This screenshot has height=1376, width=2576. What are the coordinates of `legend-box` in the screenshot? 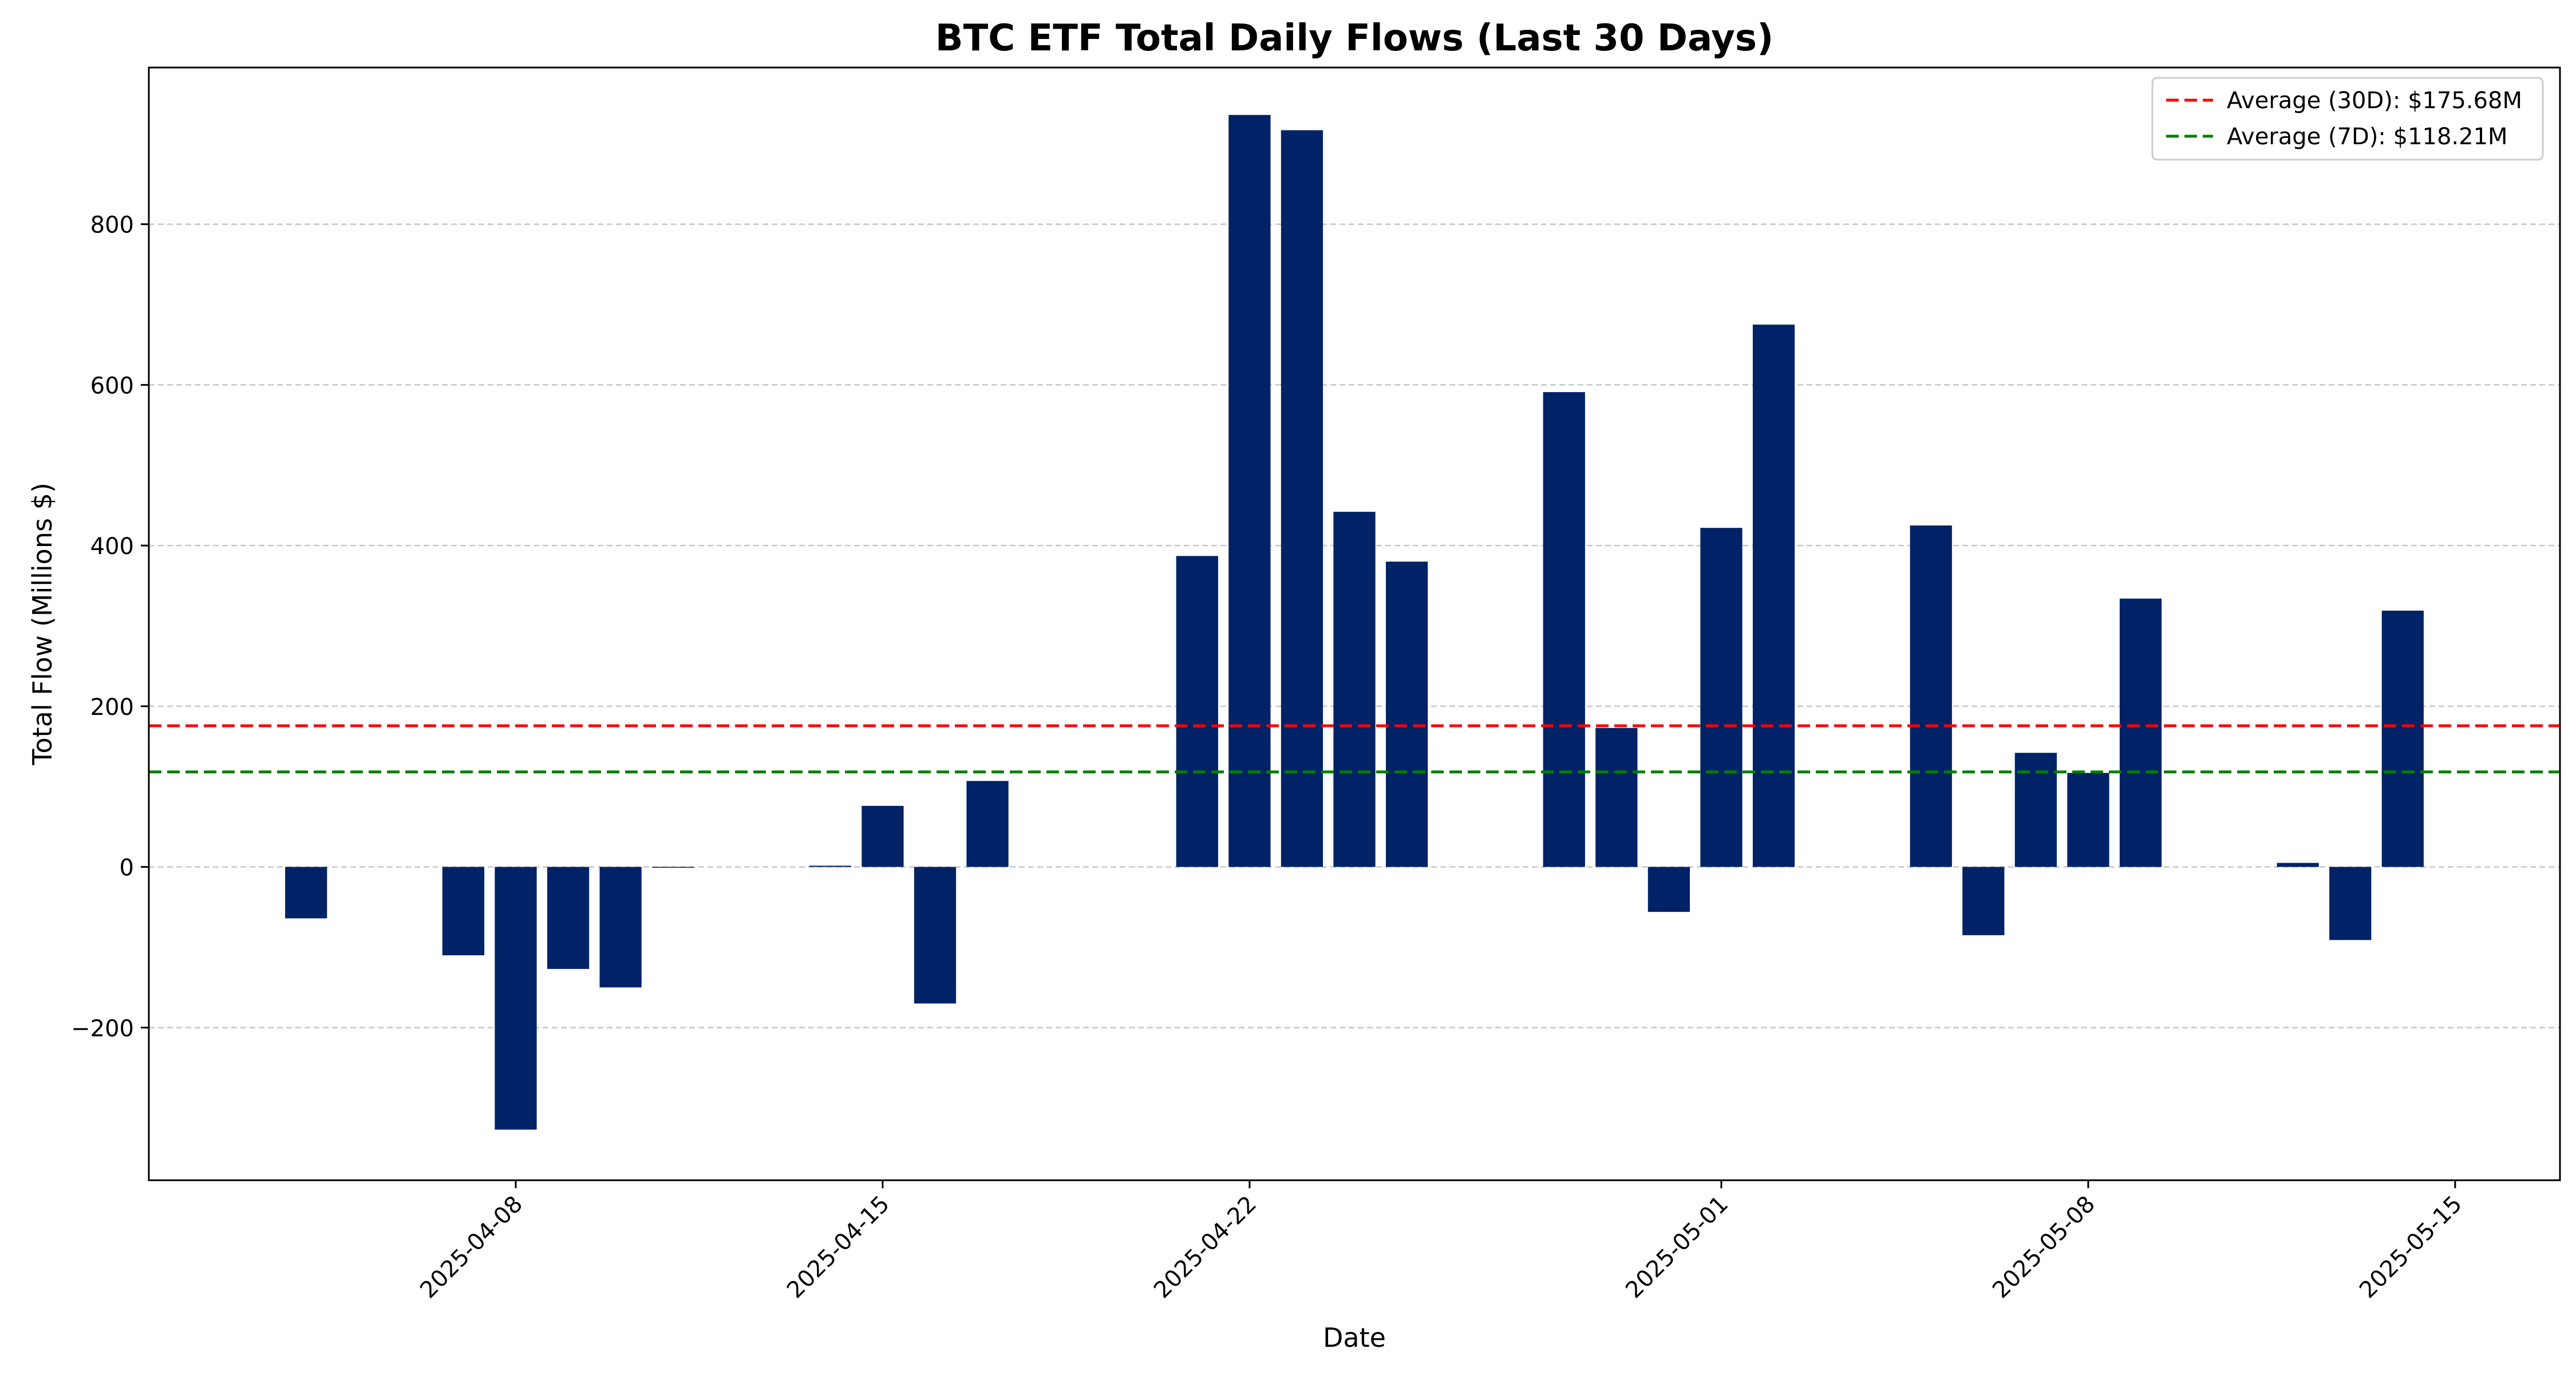 It's located at (2347, 119).